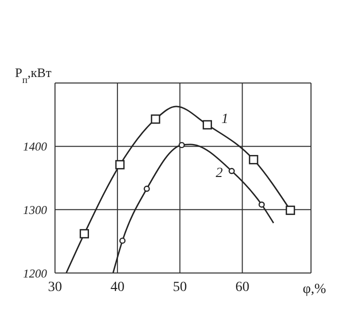  Describe the element at coordinates (117, 287) in the screenshot. I see `x-tick-label: 40` at that location.